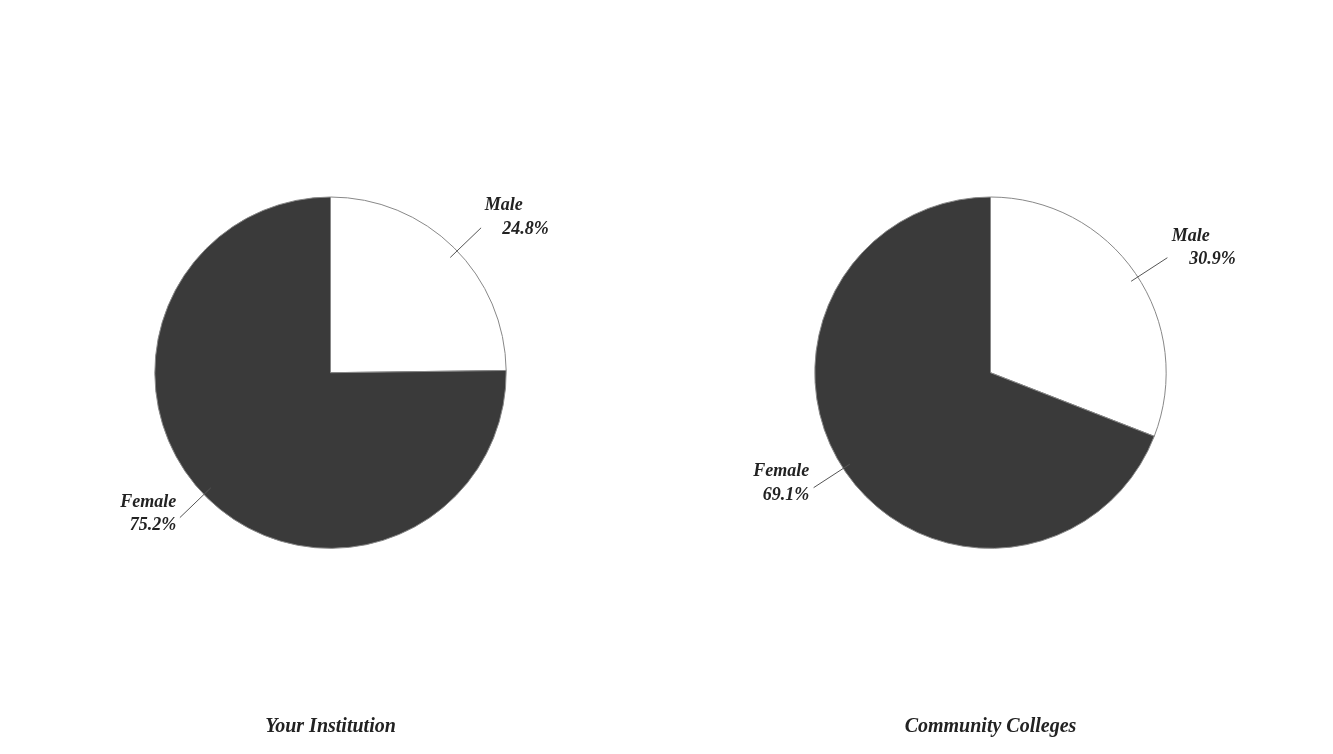 Image resolution: width=1333 pixels, height=754 pixels. I want to click on data-label: 30.9%, so click(1212, 258).